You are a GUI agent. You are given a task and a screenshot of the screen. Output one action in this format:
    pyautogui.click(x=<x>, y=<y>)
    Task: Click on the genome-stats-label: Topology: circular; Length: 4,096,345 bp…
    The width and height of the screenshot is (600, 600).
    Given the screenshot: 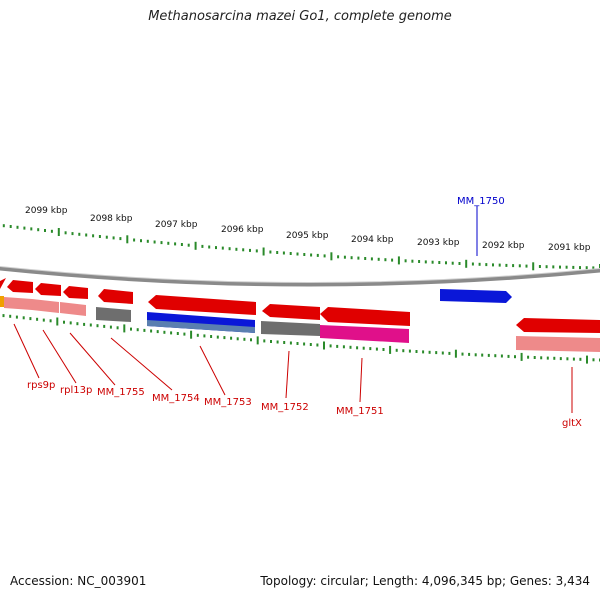 What is the action you would take?
    pyautogui.click(x=425, y=581)
    